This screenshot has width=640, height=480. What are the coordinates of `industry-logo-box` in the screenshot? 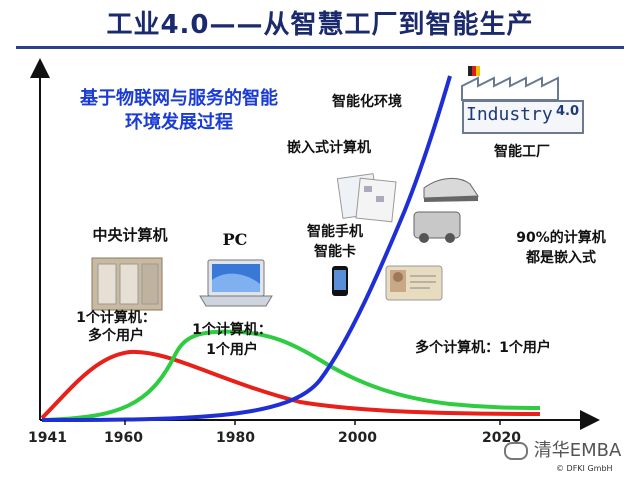 It's located at (523, 117).